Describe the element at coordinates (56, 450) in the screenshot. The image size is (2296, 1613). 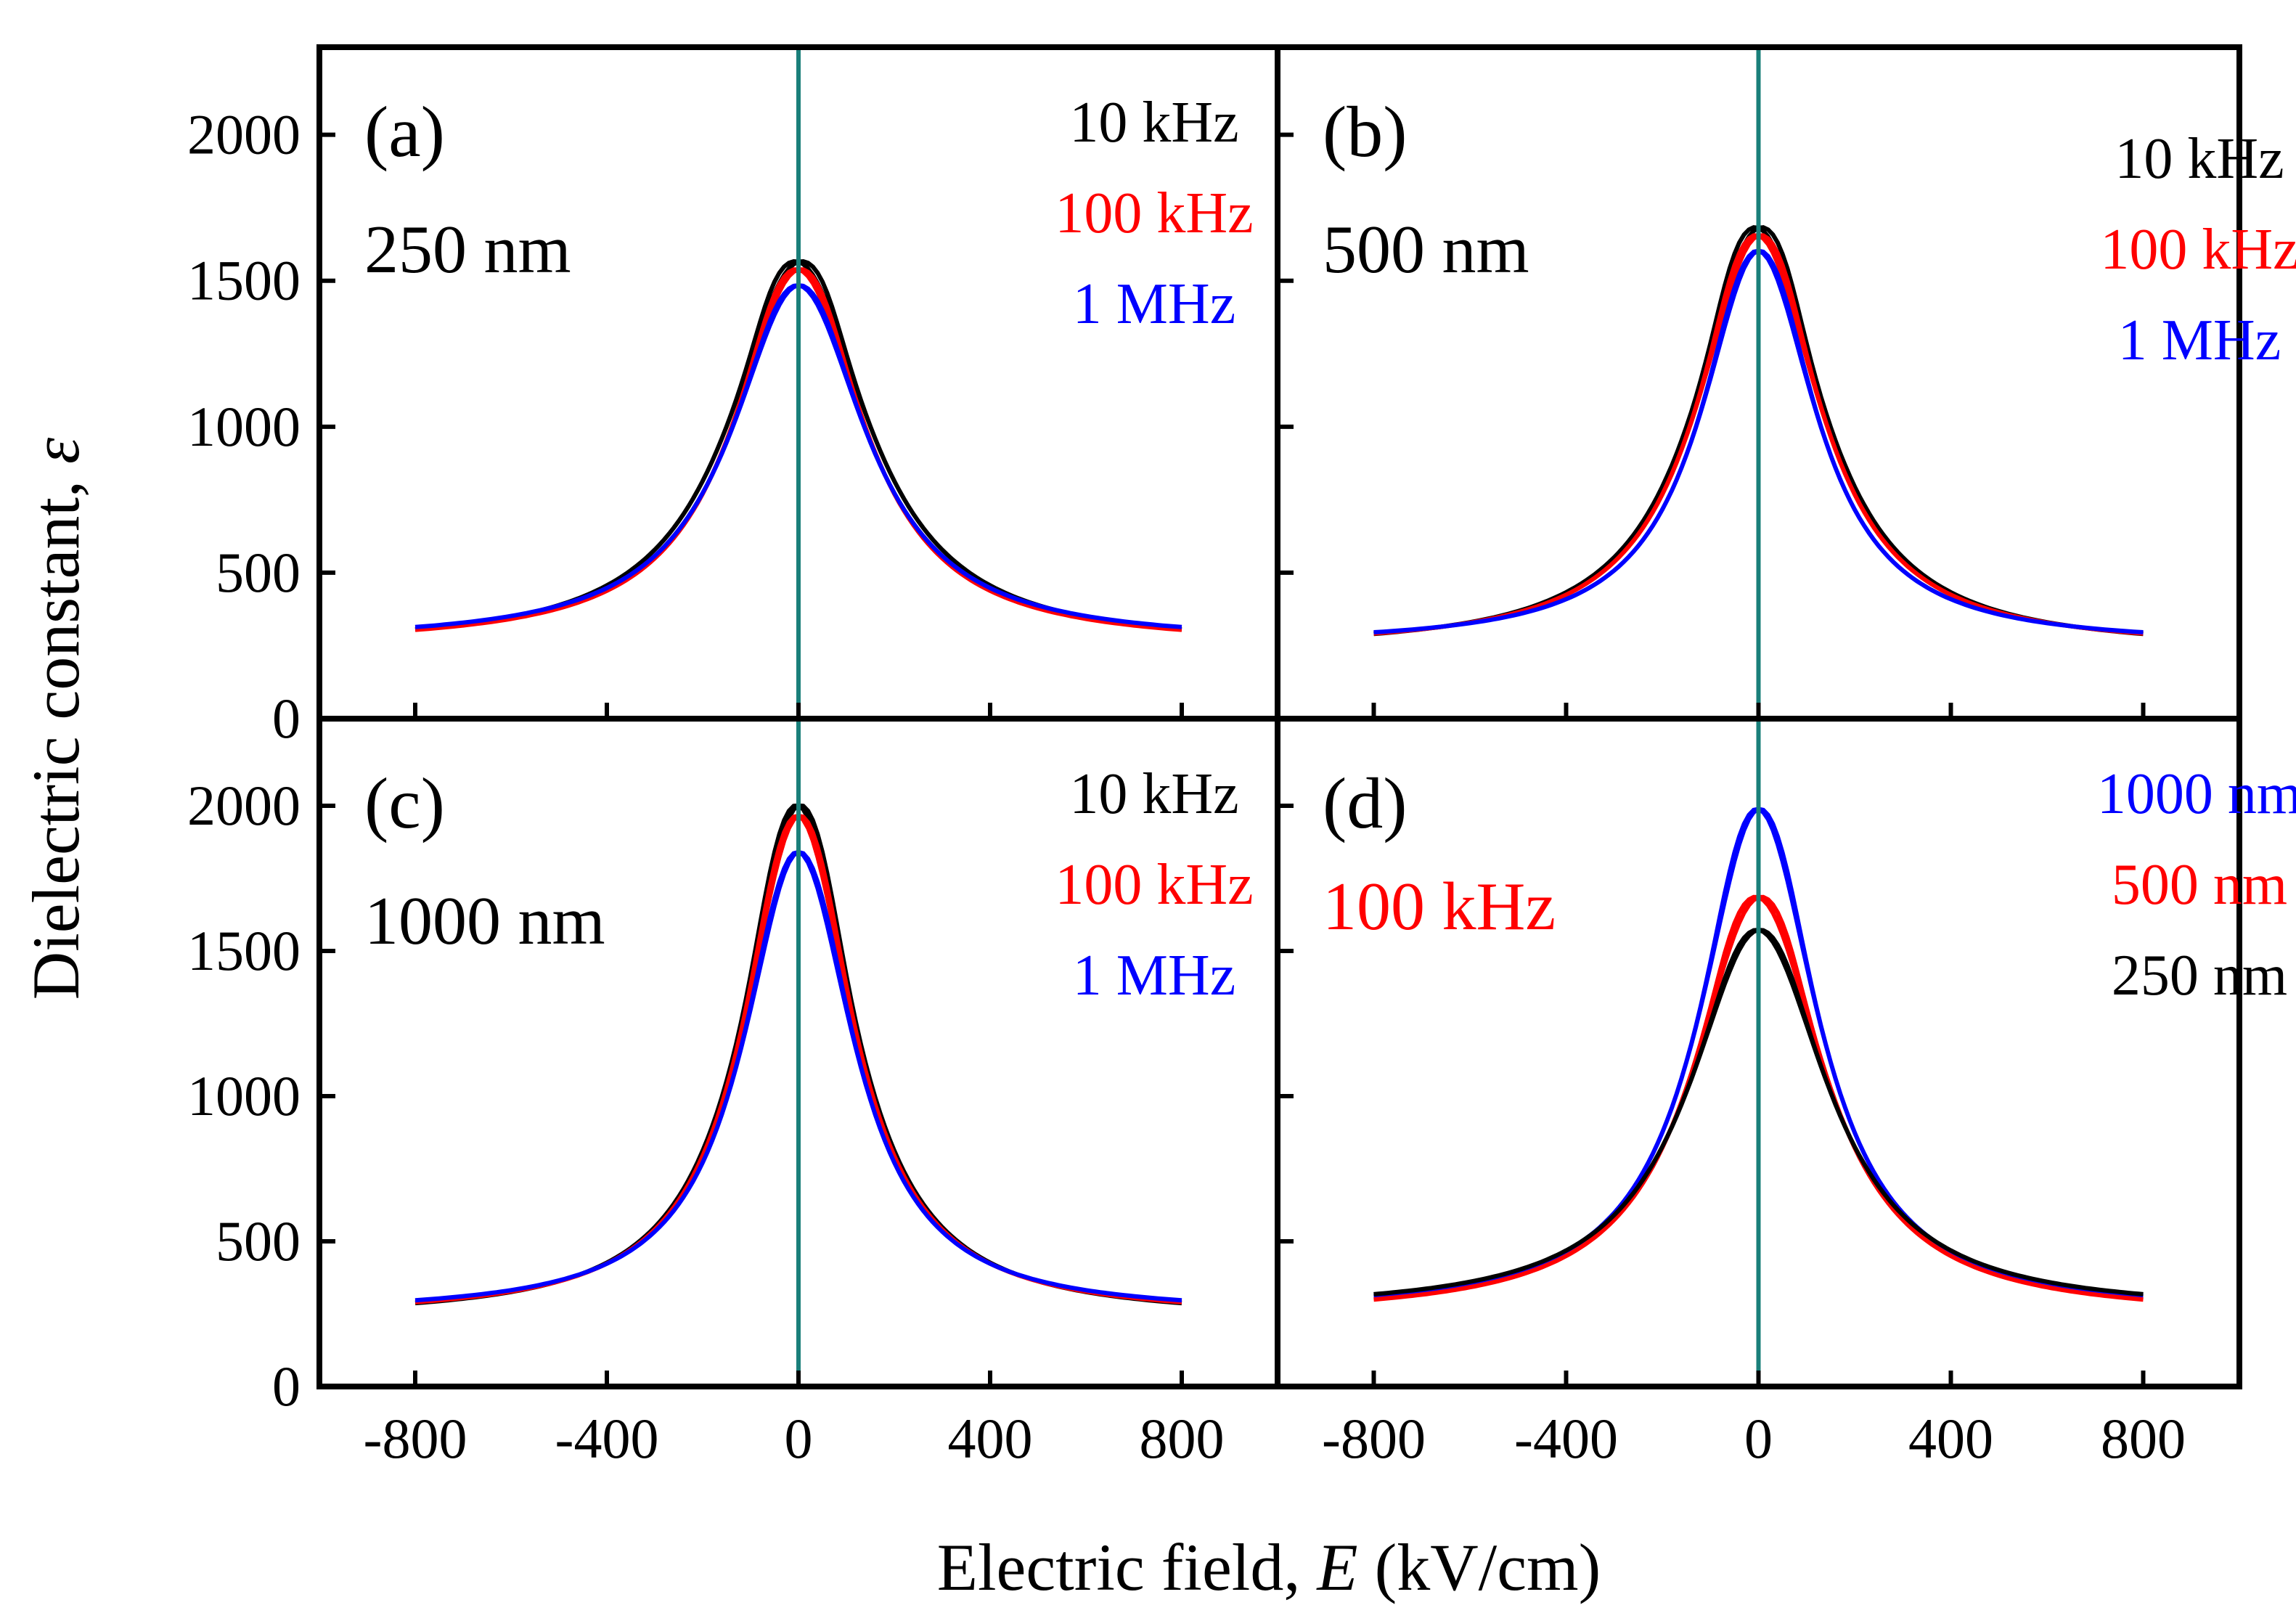
I see `y-axis-title-variable: ε` at that location.